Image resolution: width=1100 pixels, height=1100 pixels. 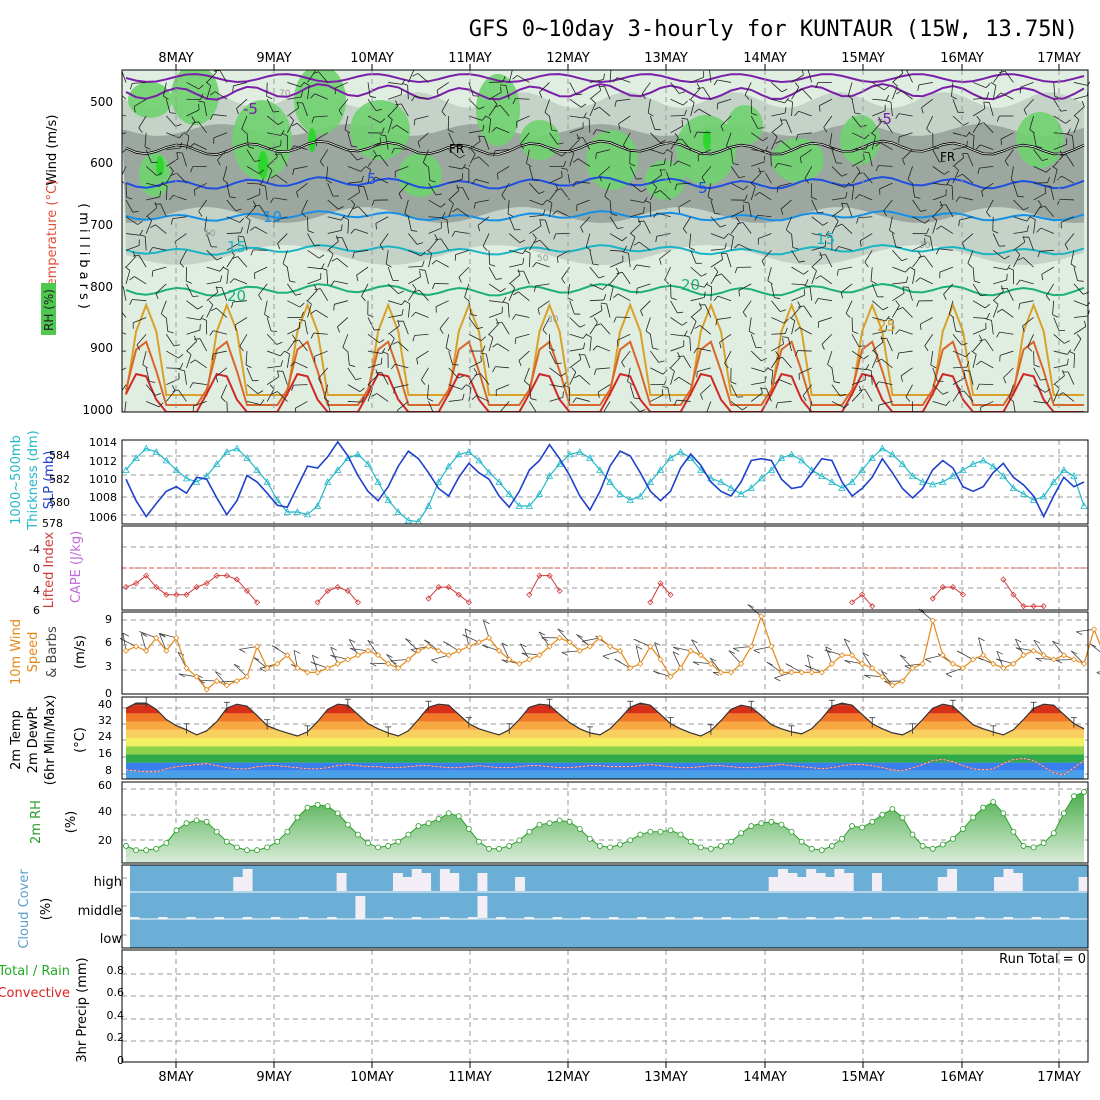 What do you see at coordinates (605, 822) in the screenshot?
I see `panel-frame` at bounding box center [605, 822].